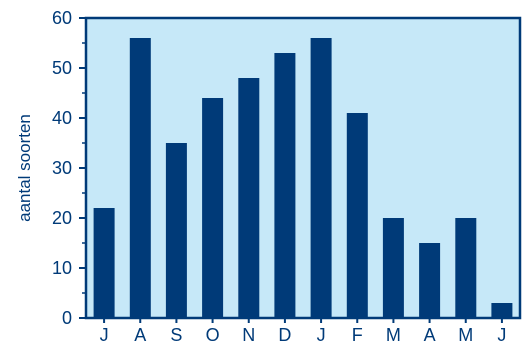  Describe the element at coordinates (213, 334) in the screenshot. I see `x-tick-label-3: O` at that location.